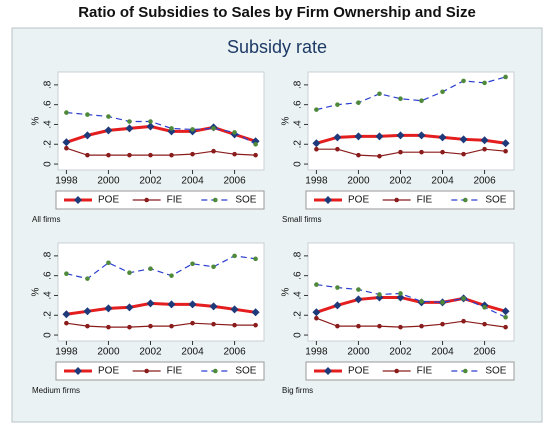 This screenshot has width=554, height=428. I want to click on panel-caption: Medium firms, so click(56, 390).